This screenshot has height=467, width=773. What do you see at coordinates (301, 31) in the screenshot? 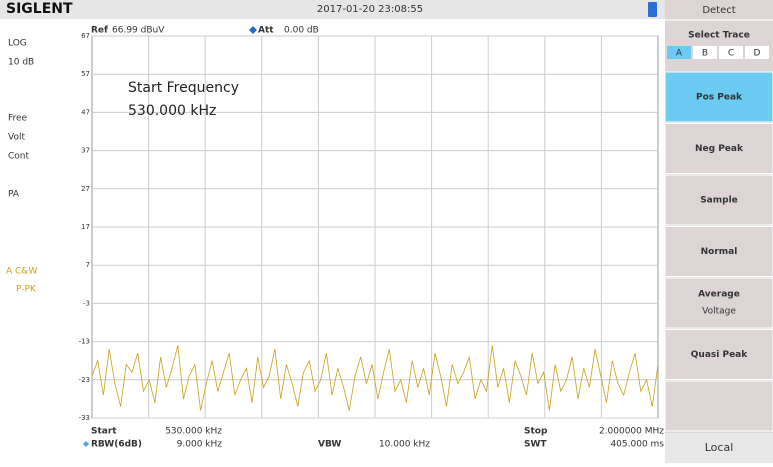
I see `att-value: 0.00 dB` at bounding box center [301, 31].